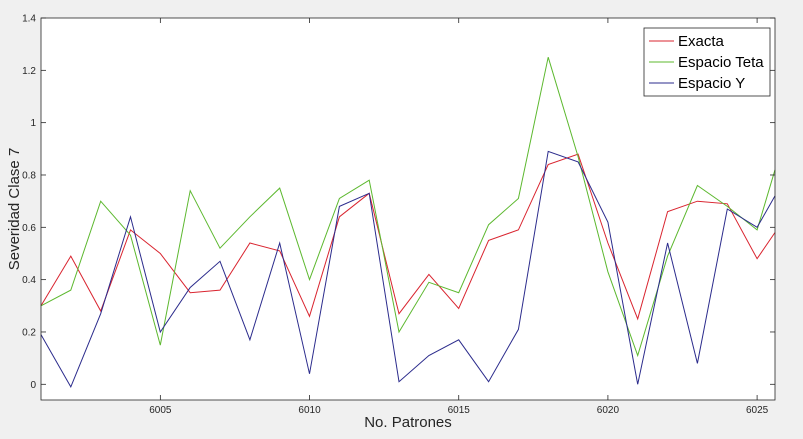 The image size is (803, 439). What do you see at coordinates (29, 19) in the screenshot?
I see `y-tick-label: 1.4` at bounding box center [29, 19].